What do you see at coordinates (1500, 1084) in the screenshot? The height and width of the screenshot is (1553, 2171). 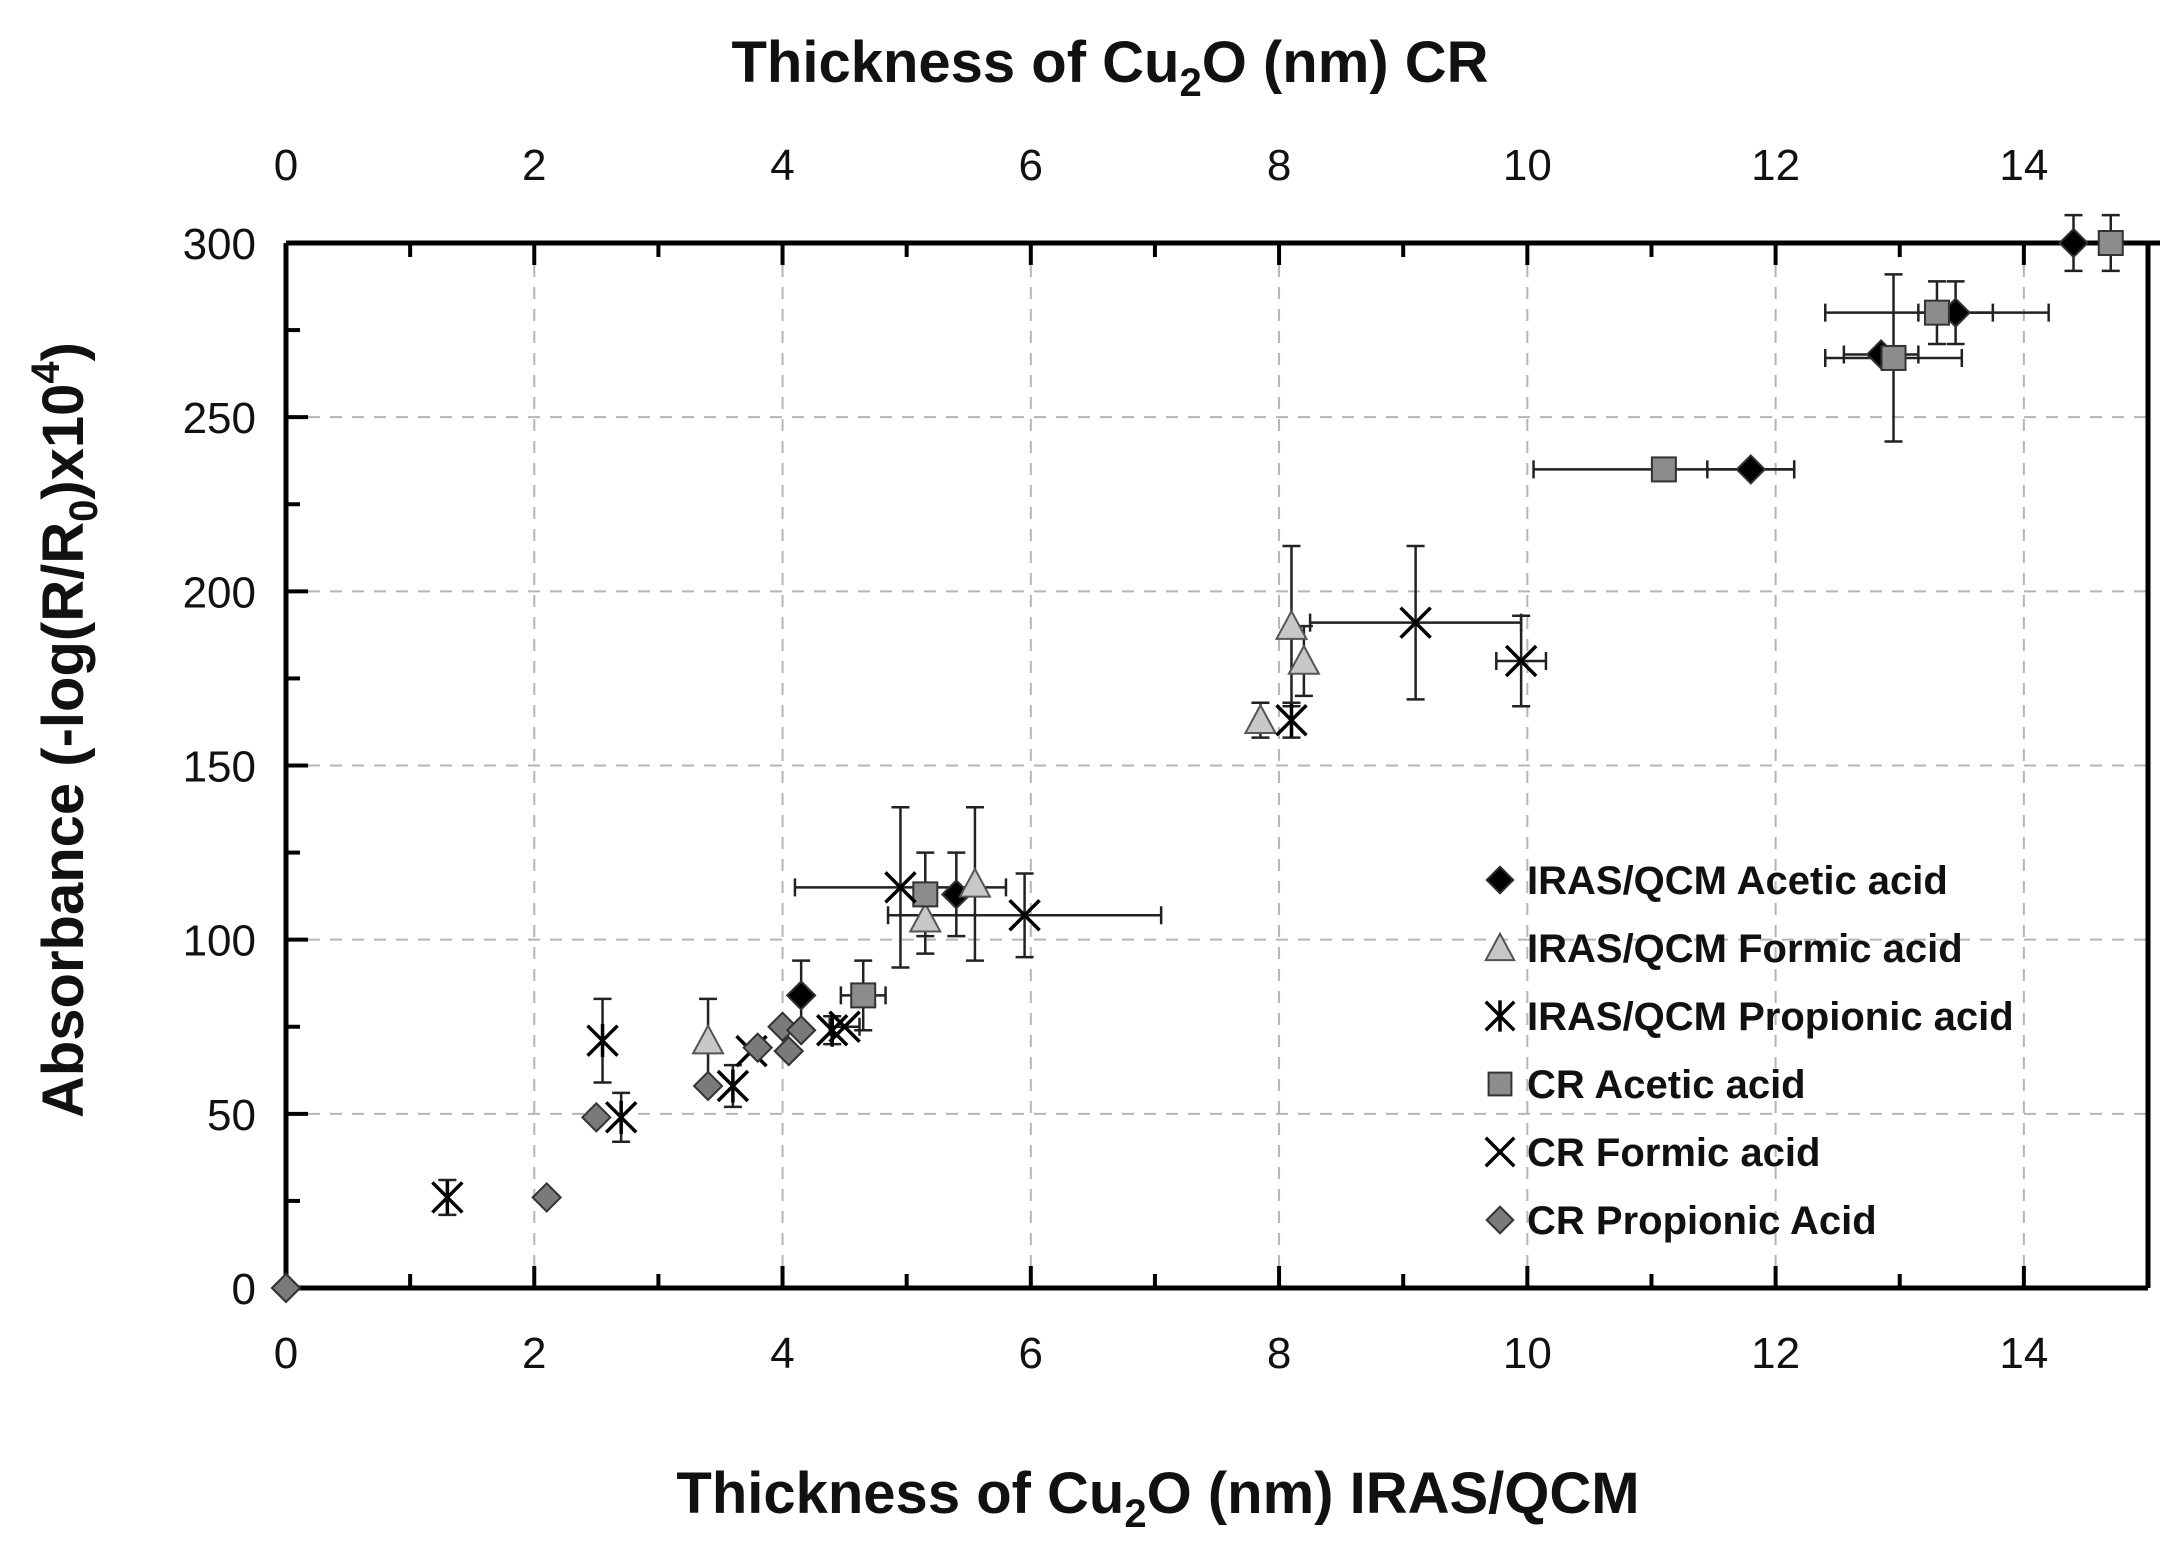 I see `legend-marker-cr-acetic-acid` at bounding box center [1500, 1084].